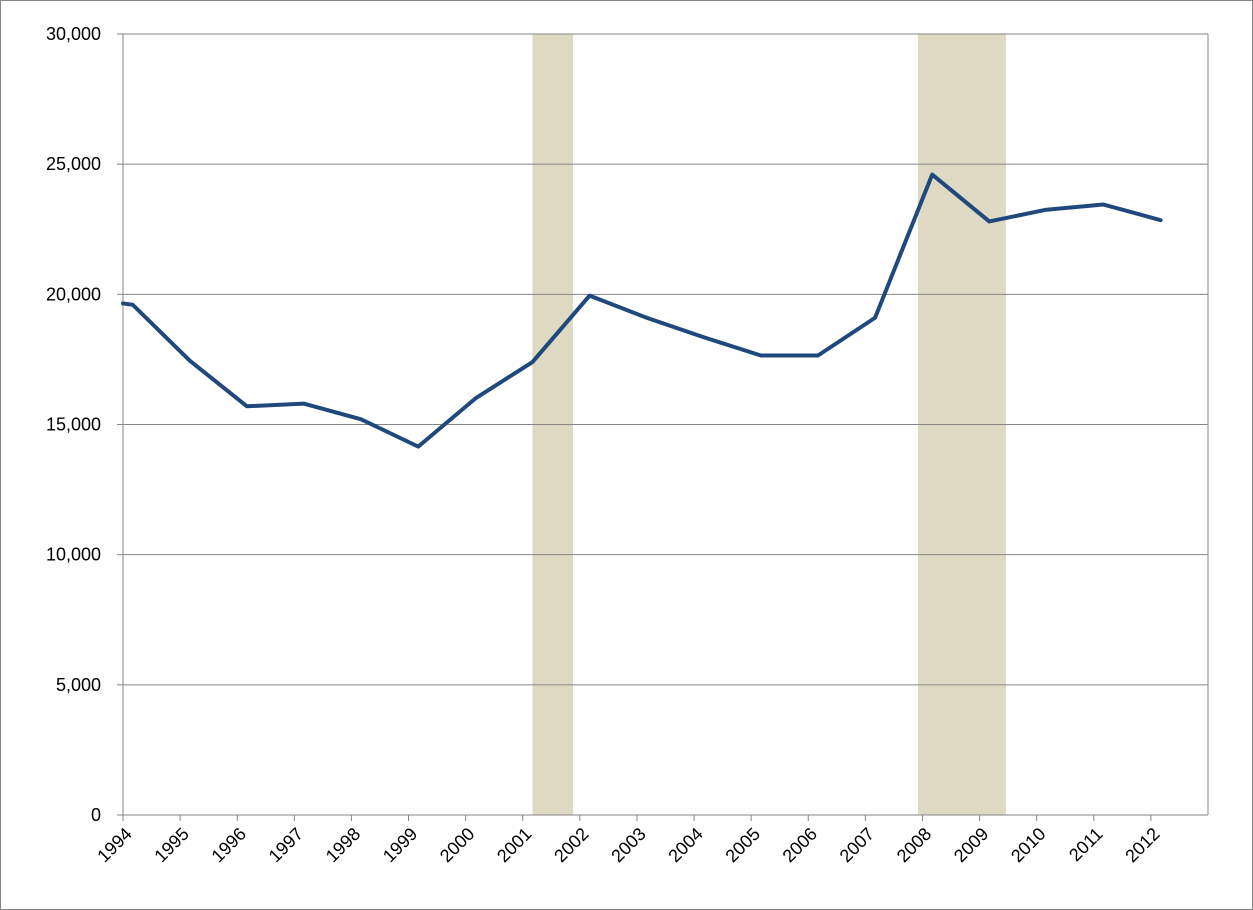  What do you see at coordinates (73, 294) in the screenshot?
I see `y-tick-label: 20,000` at bounding box center [73, 294].